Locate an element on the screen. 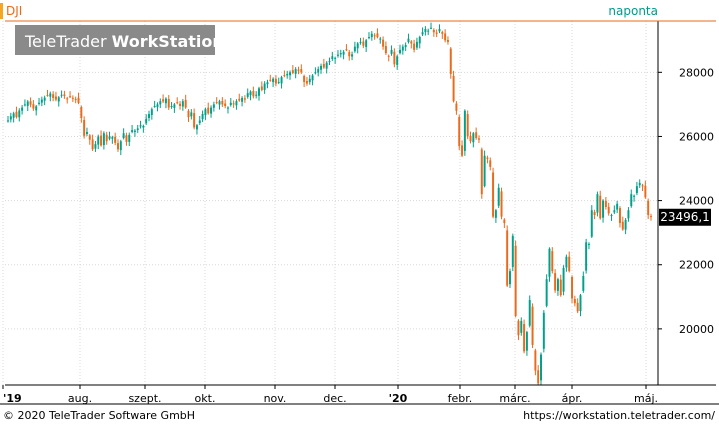  copyright-text: © 2020 TeleTrader Software GmbH is located at coordinates (99, 415).